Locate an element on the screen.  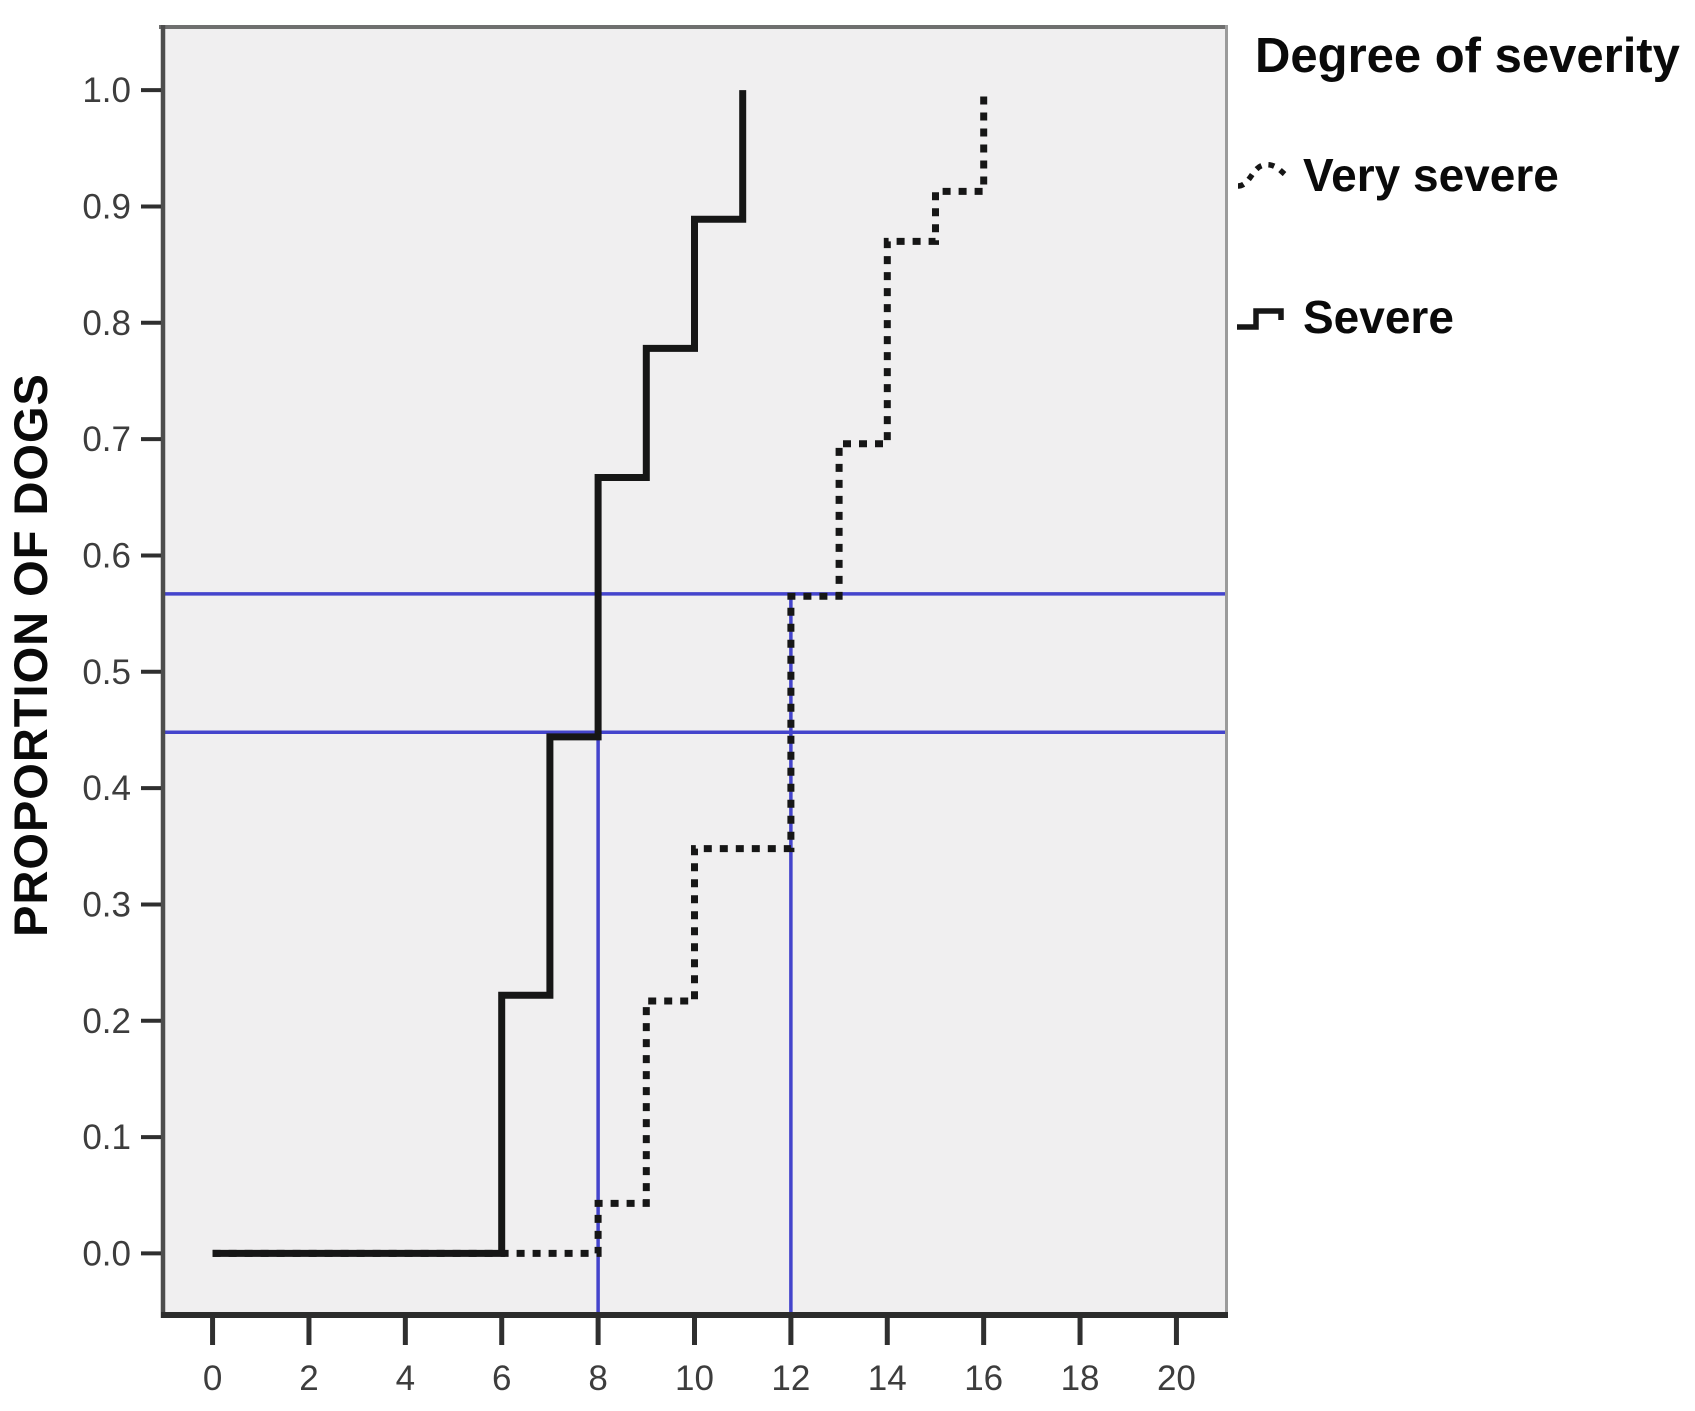
x-axis-tick-label: 2 is located at coordinates (308, 1378).